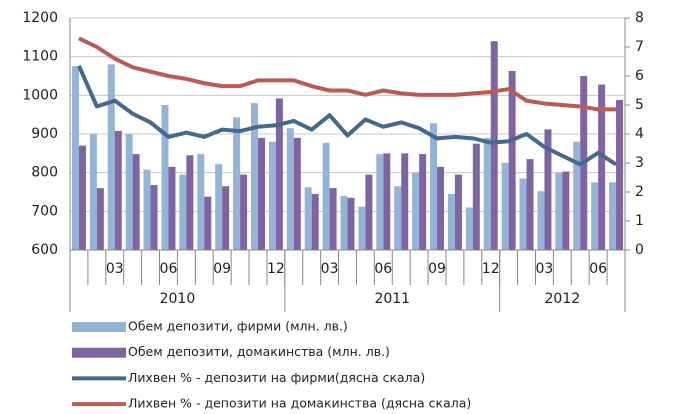  Describe the element at coordinates (347, 74) in the screenshot. I see `line-series` at that location.